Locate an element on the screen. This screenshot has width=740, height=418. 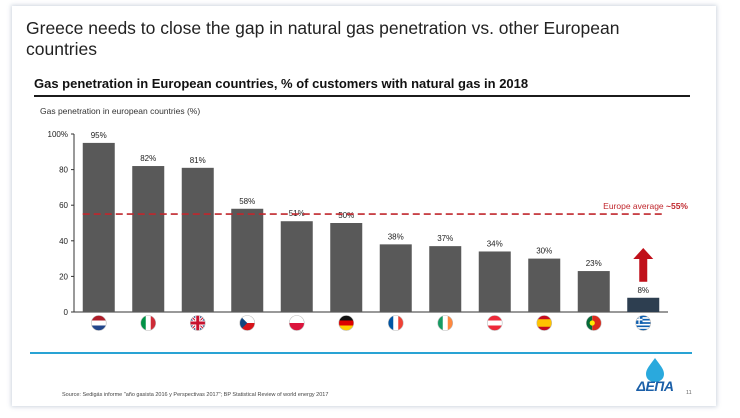
bar-czech-republic is located at coordinates (247, 260).